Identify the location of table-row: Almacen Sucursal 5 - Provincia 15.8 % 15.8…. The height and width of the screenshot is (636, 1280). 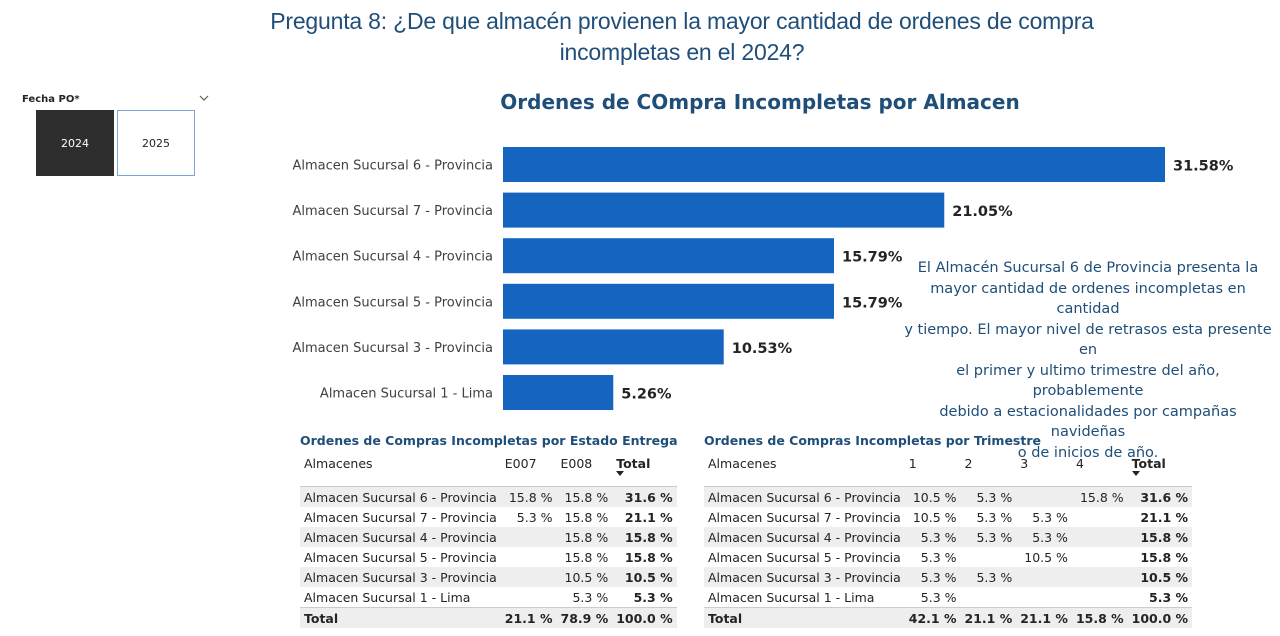
(488, 557).